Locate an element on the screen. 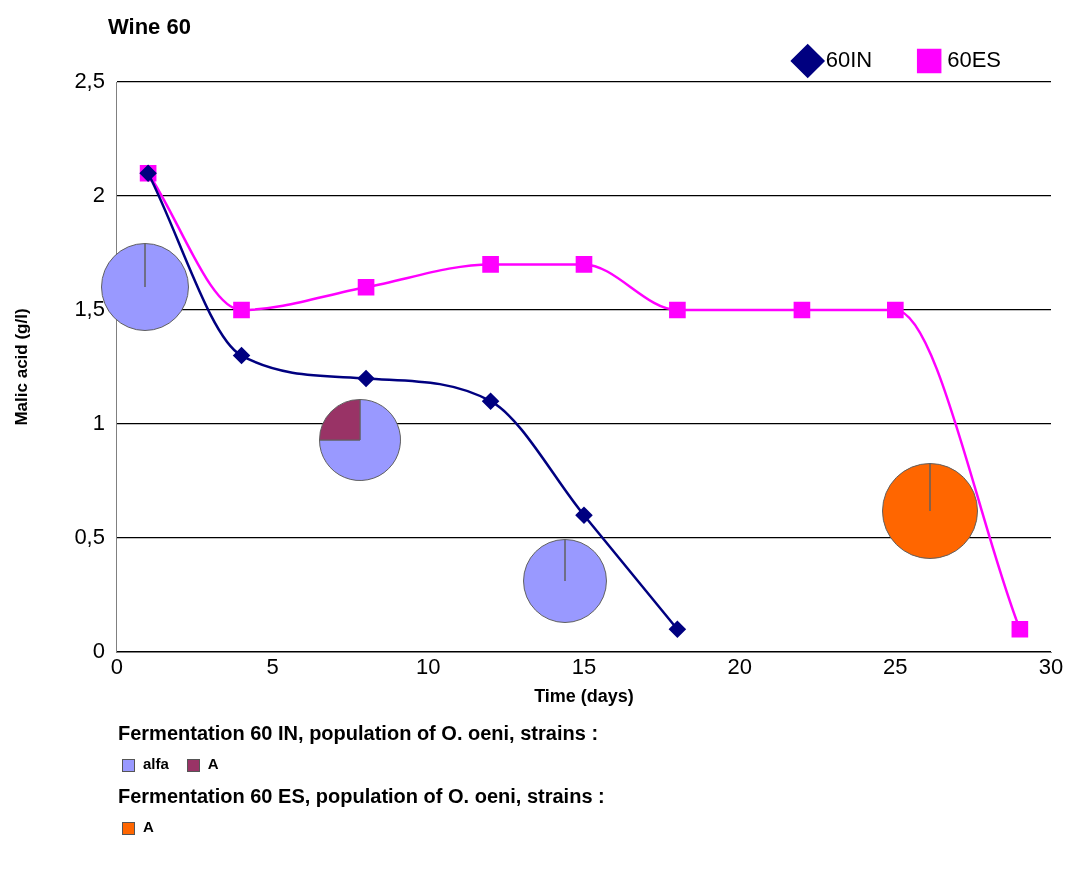  text: Fermentation 60 IN, population of O. oeni, strains : is located at coordinates (359, 733).